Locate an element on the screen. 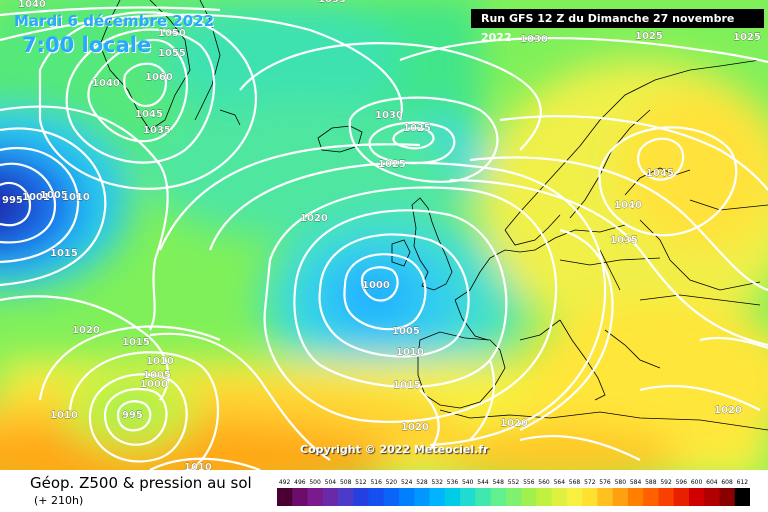  legend-label: 544 is located at coordinates (483, 482).